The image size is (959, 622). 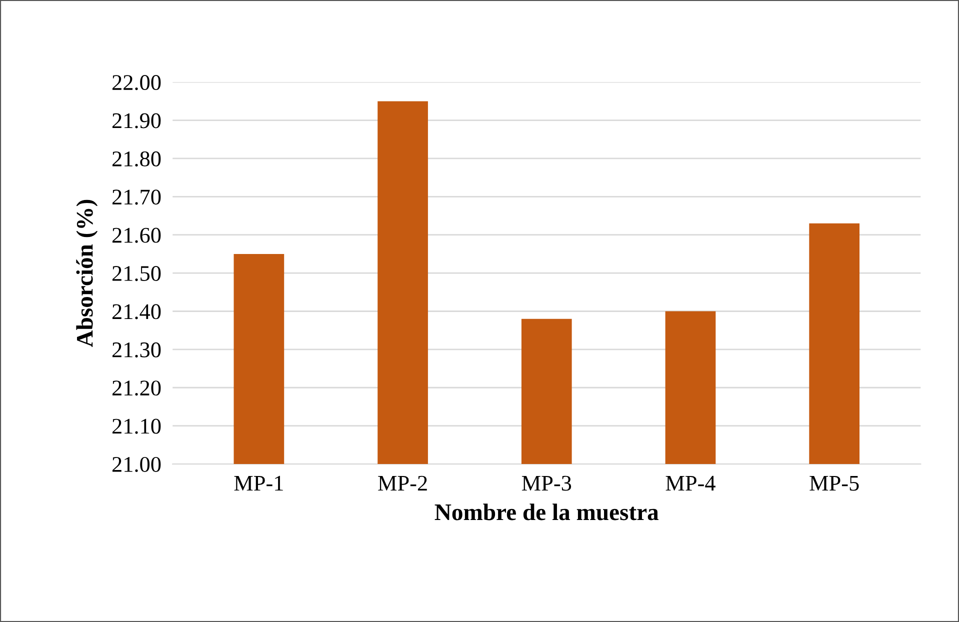 What do you see at coordinates (136, 388) in the screenshot?
I see `y-tick-label: 21.20` at bounding box center [136, 388].